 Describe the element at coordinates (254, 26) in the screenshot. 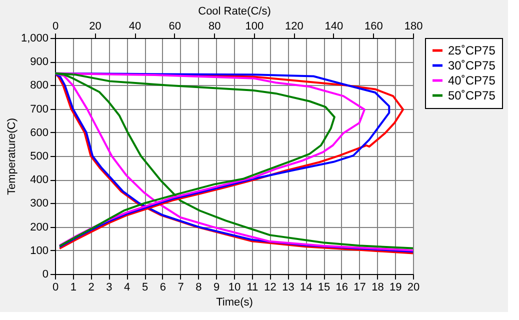

I see `x2-tick-label: 100` at that location.